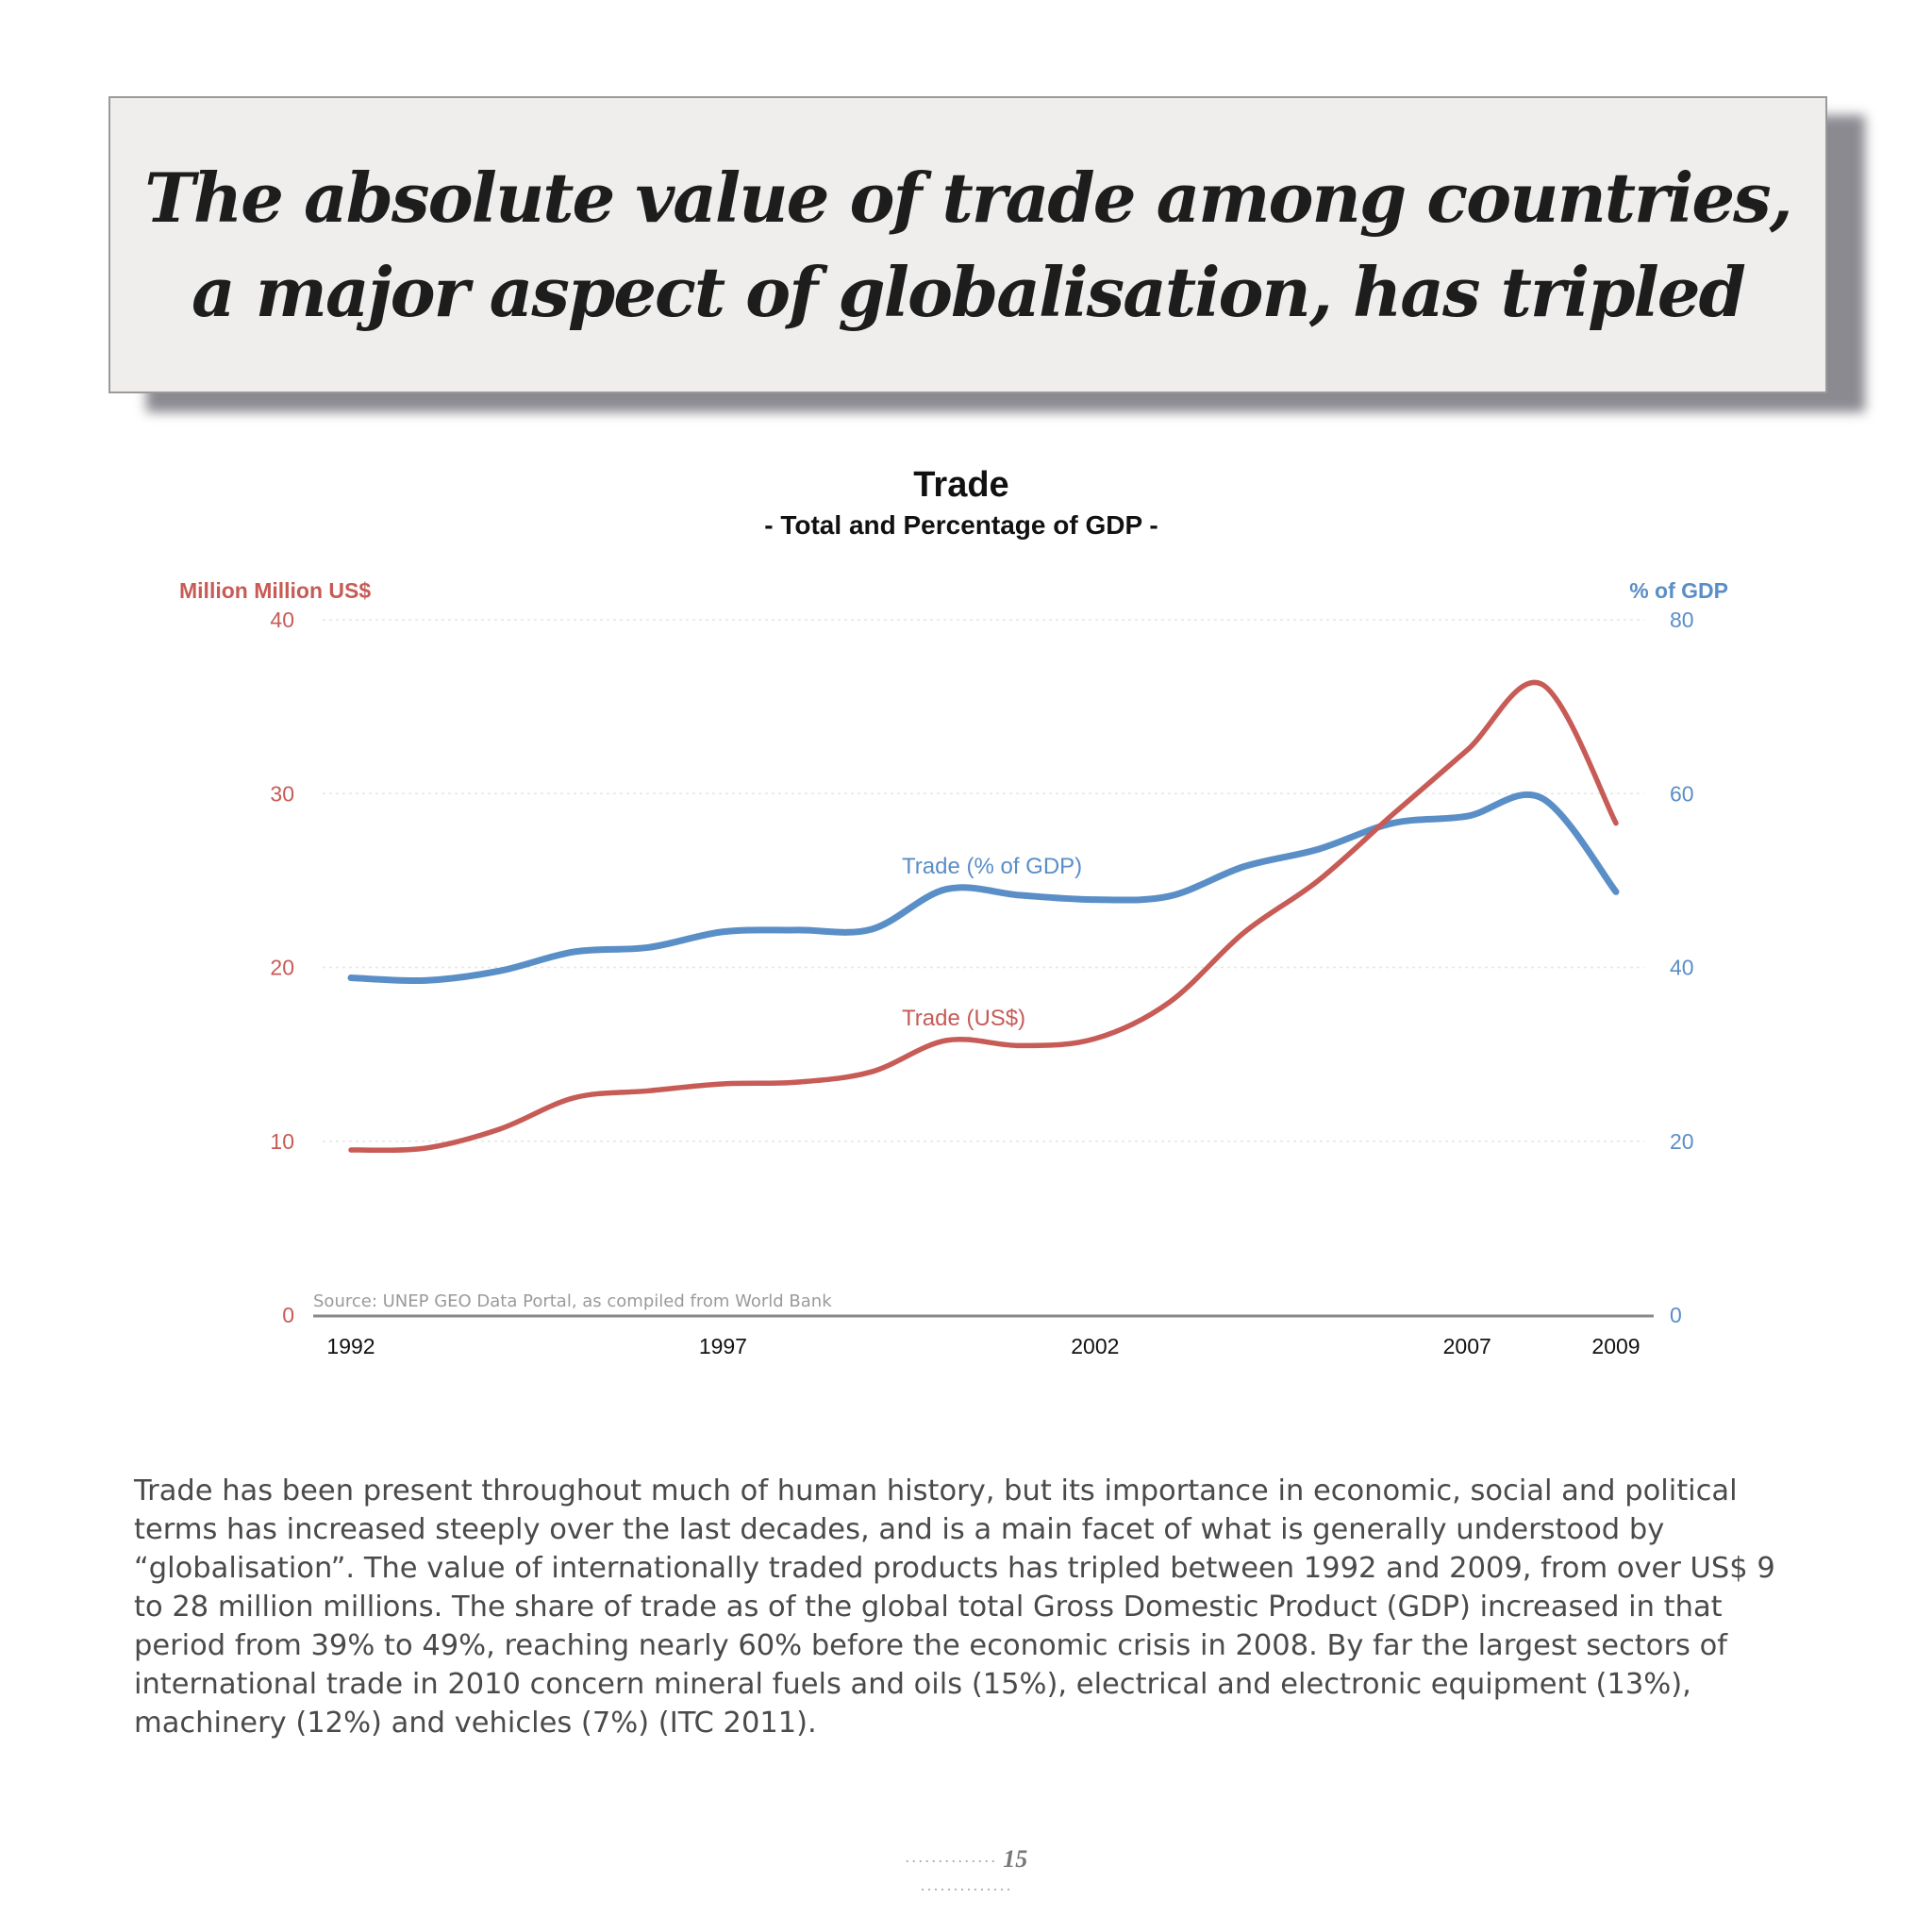 Image resolution: width=1932 pixels, height=1932 pixels. What do you see at coordinates (1616, 1346) in the screenshot?
I see `x-tick-label: 2009` at bounding box center [1616, 1346].